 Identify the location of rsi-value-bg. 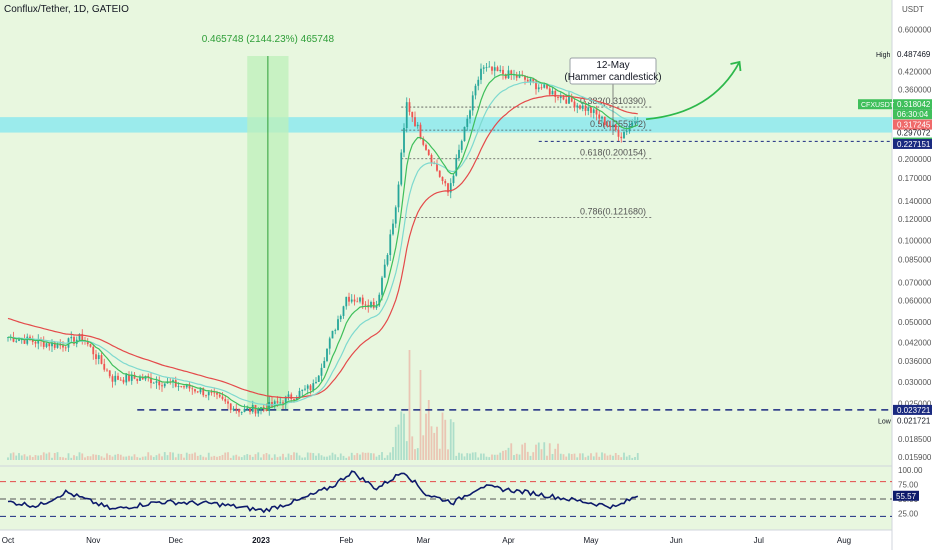
(906, 495).